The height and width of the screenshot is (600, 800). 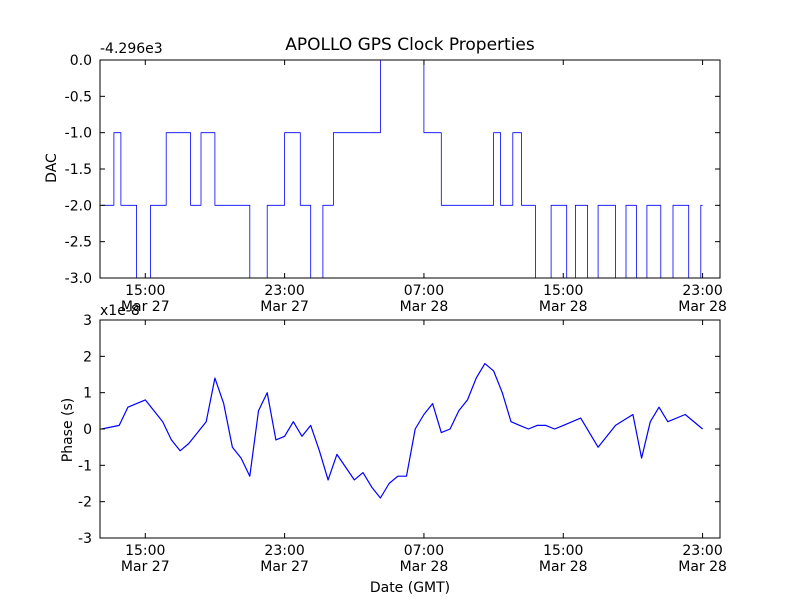 I want to click on dac-ytick-label: -3.0, so click(x=78, y=279).